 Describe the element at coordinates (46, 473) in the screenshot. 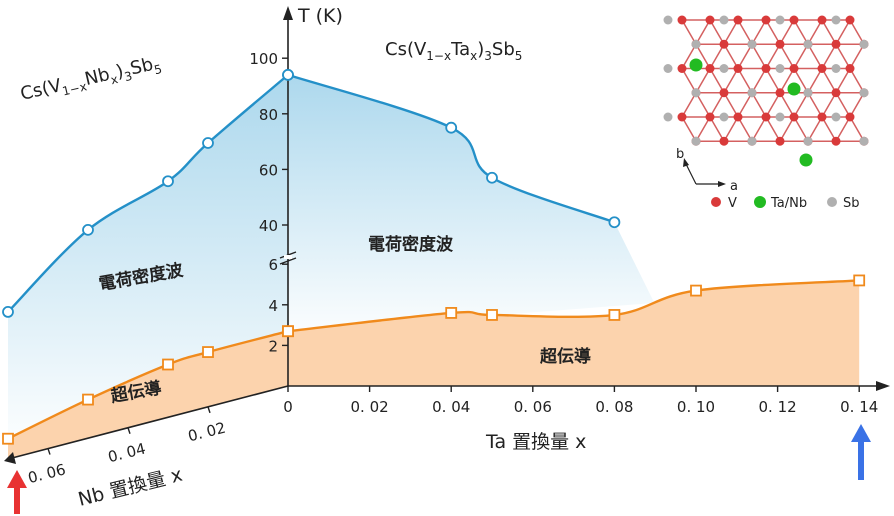

I see `x-left-tick-label: 0. 06` at that location.